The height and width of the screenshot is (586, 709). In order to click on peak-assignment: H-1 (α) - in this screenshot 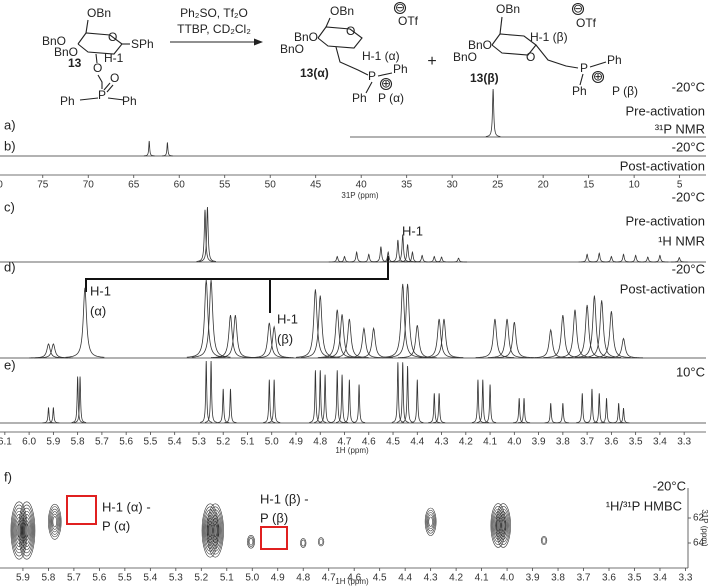, I will do `click(126, 506)`.